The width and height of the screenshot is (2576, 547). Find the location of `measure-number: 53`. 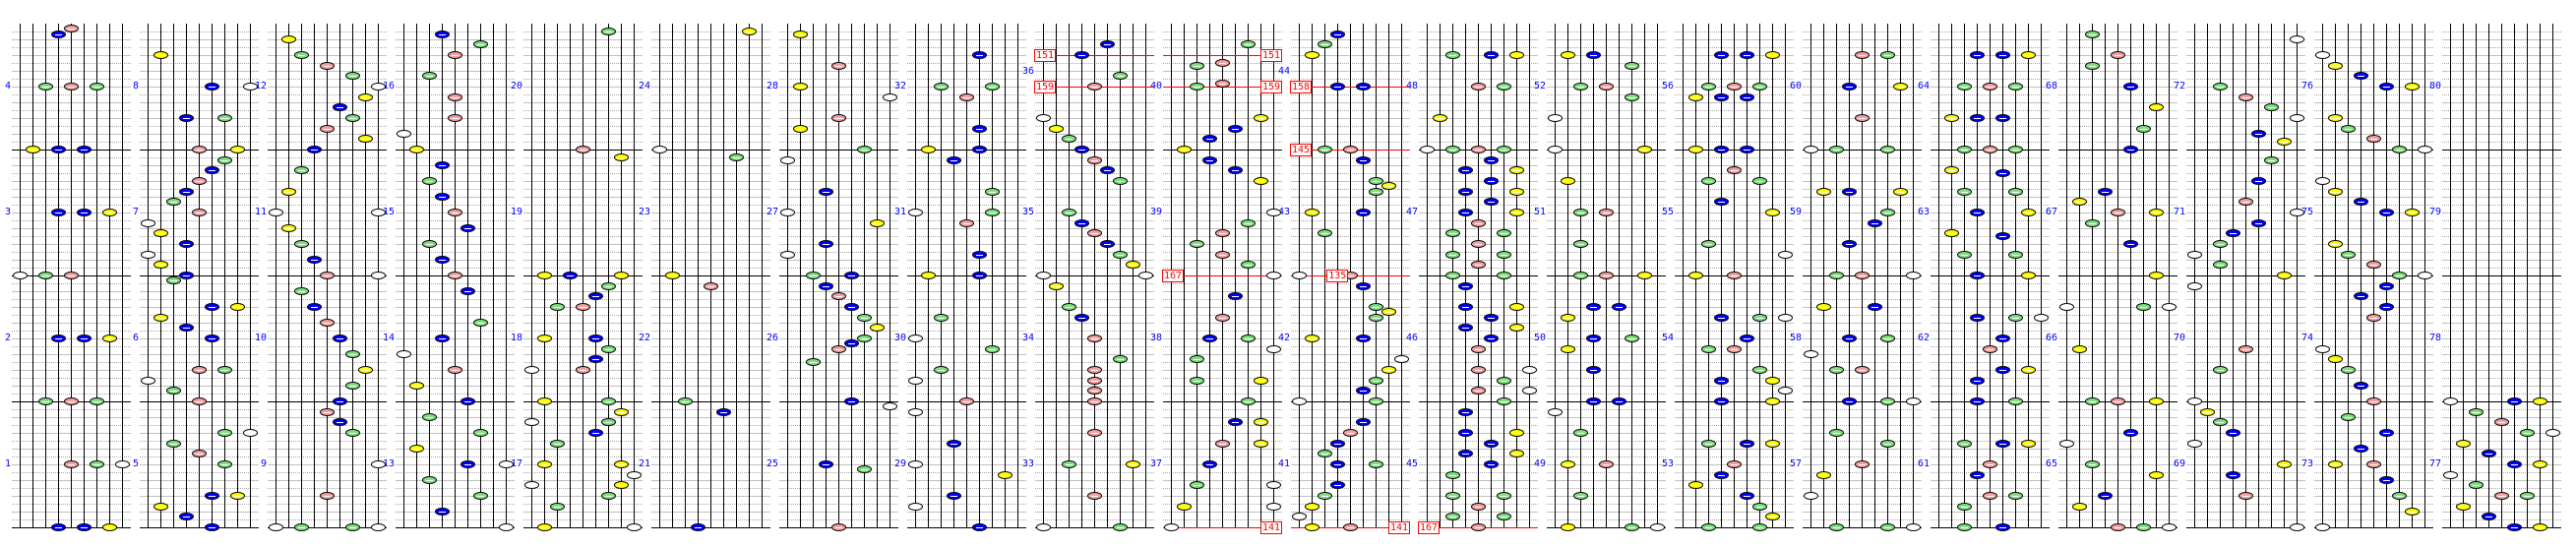

measure-number: 53 is located at coordinates (1667, 463).